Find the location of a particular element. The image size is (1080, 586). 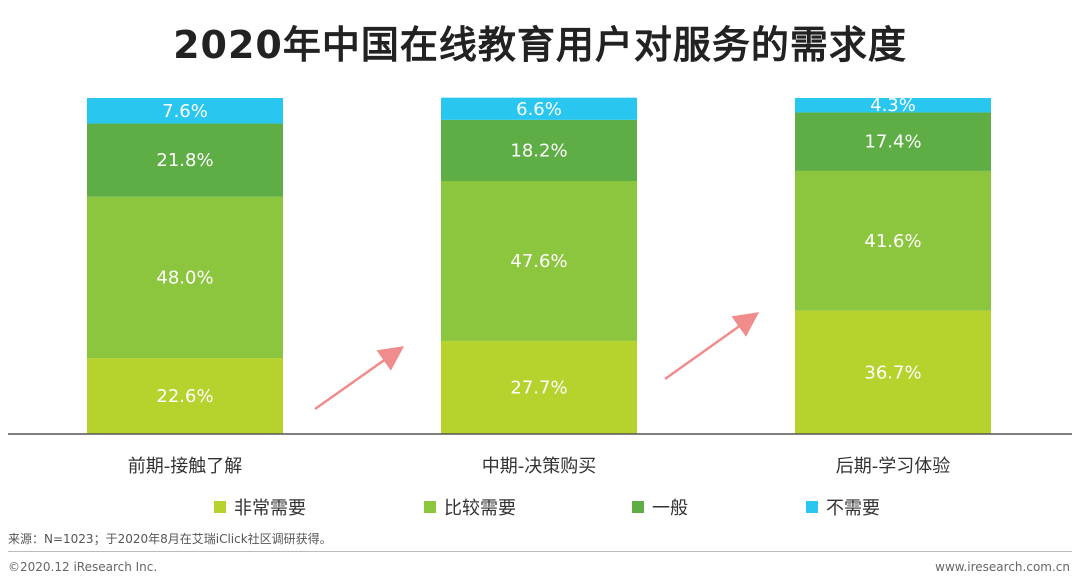

category-label-0: 前期-接触了解 is located at coordinates (185, 466).